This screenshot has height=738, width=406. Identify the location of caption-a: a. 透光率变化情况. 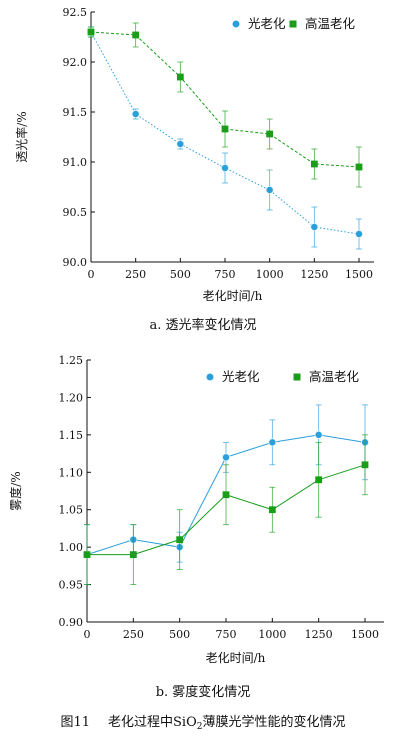
(202, 325).